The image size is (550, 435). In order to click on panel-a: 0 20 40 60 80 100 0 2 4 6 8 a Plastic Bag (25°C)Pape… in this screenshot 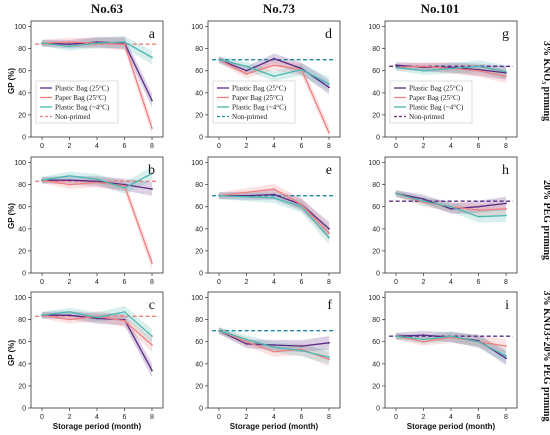, I will do `click(89, 85)`.